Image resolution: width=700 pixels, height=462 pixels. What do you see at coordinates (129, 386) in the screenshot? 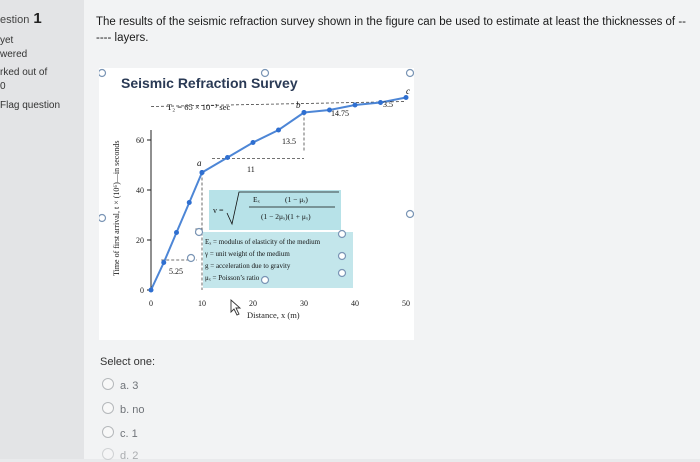
I see `option-label: a. 3` at bounding box center [129, 386].